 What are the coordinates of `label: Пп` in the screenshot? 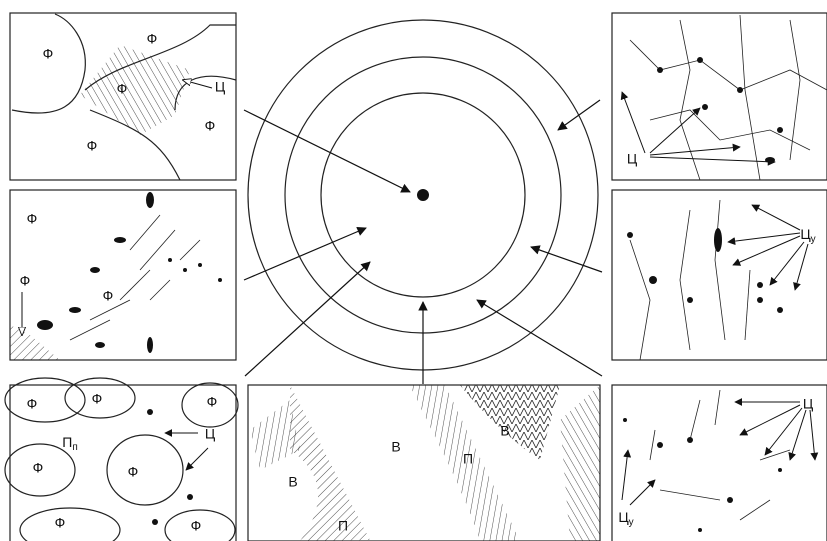 It's located at (69, 443).